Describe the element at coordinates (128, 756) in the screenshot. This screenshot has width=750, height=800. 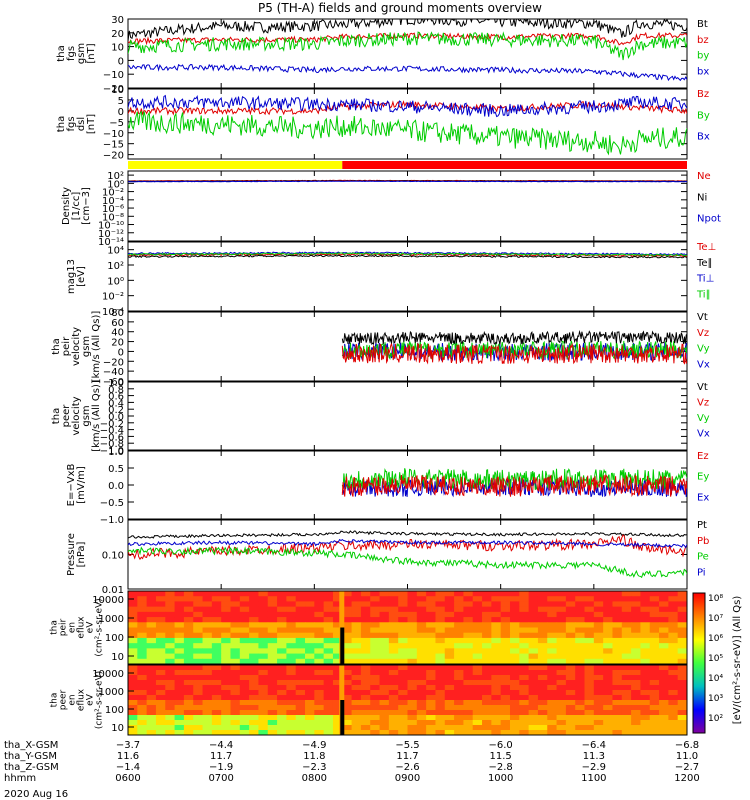
I see `x-tick-label: 11.6` at that location.